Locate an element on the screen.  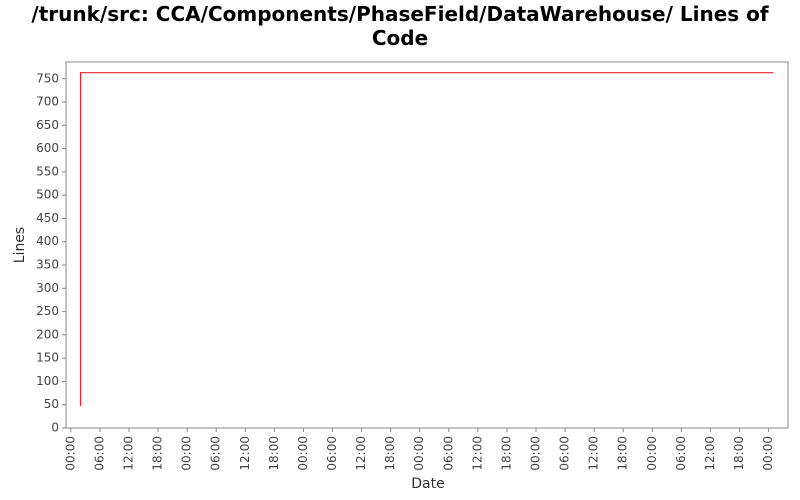
y-tick-label: 500 is located at coordinates (47, 195).